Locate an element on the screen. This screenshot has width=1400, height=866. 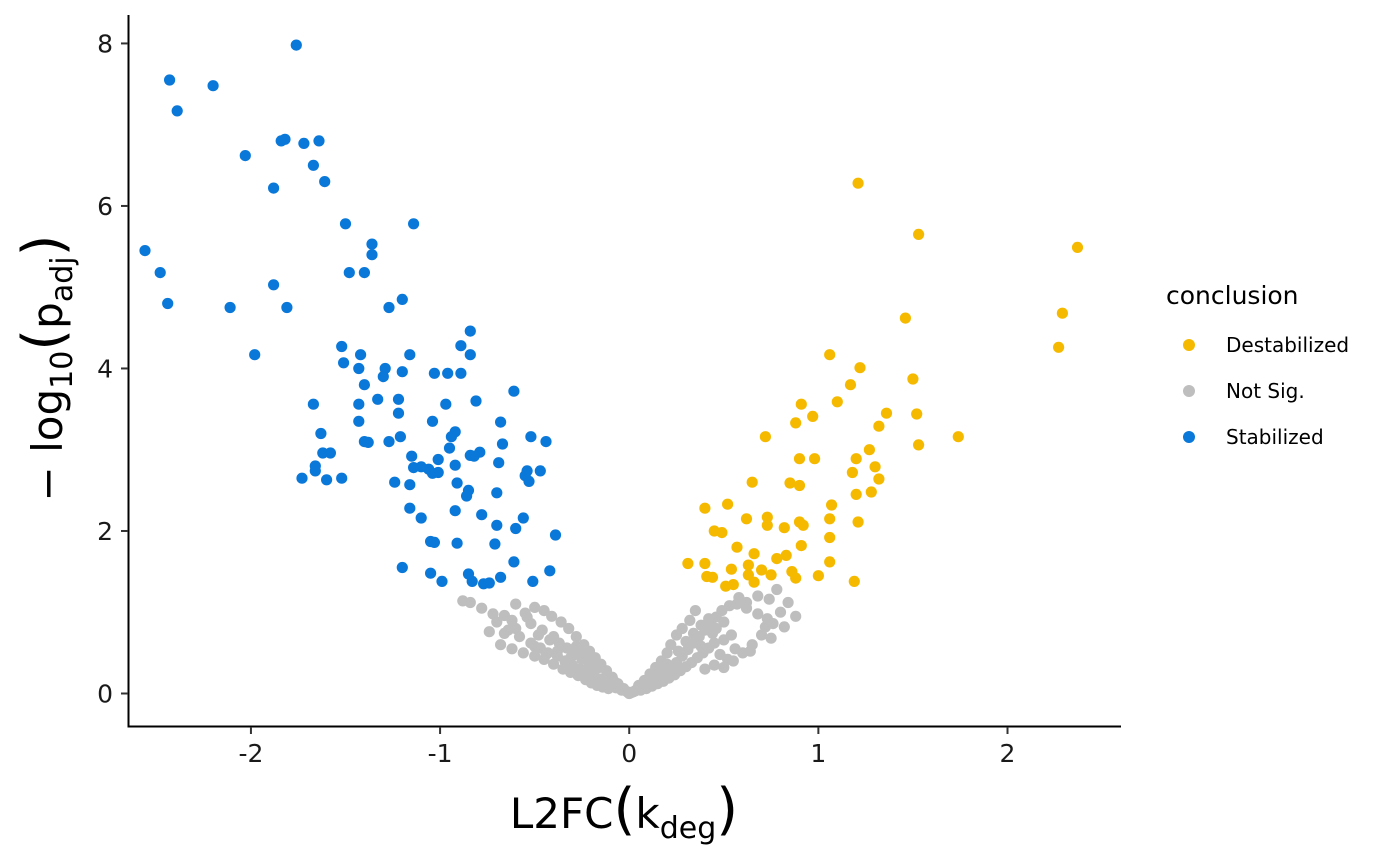
x-axis-title-main: L2FC is located at coordinates (562, 813).